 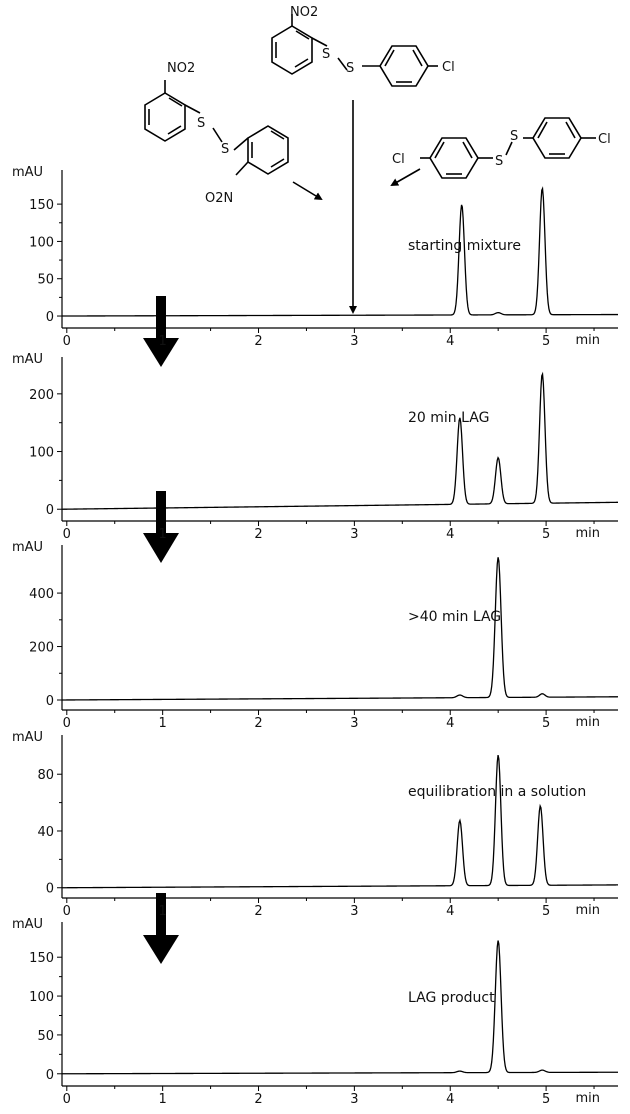 I want to click on panel-annotation: >40 min LAG, so click(x=454, y=617).